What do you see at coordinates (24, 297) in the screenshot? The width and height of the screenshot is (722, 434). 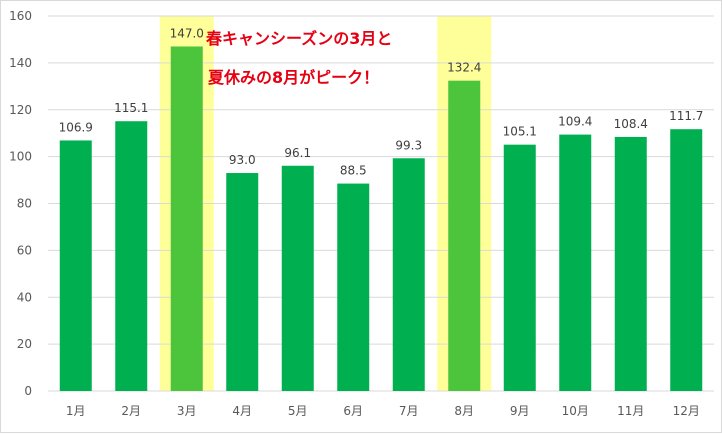 I see `y-tick-label: 40` at bounding box center [24, 297].